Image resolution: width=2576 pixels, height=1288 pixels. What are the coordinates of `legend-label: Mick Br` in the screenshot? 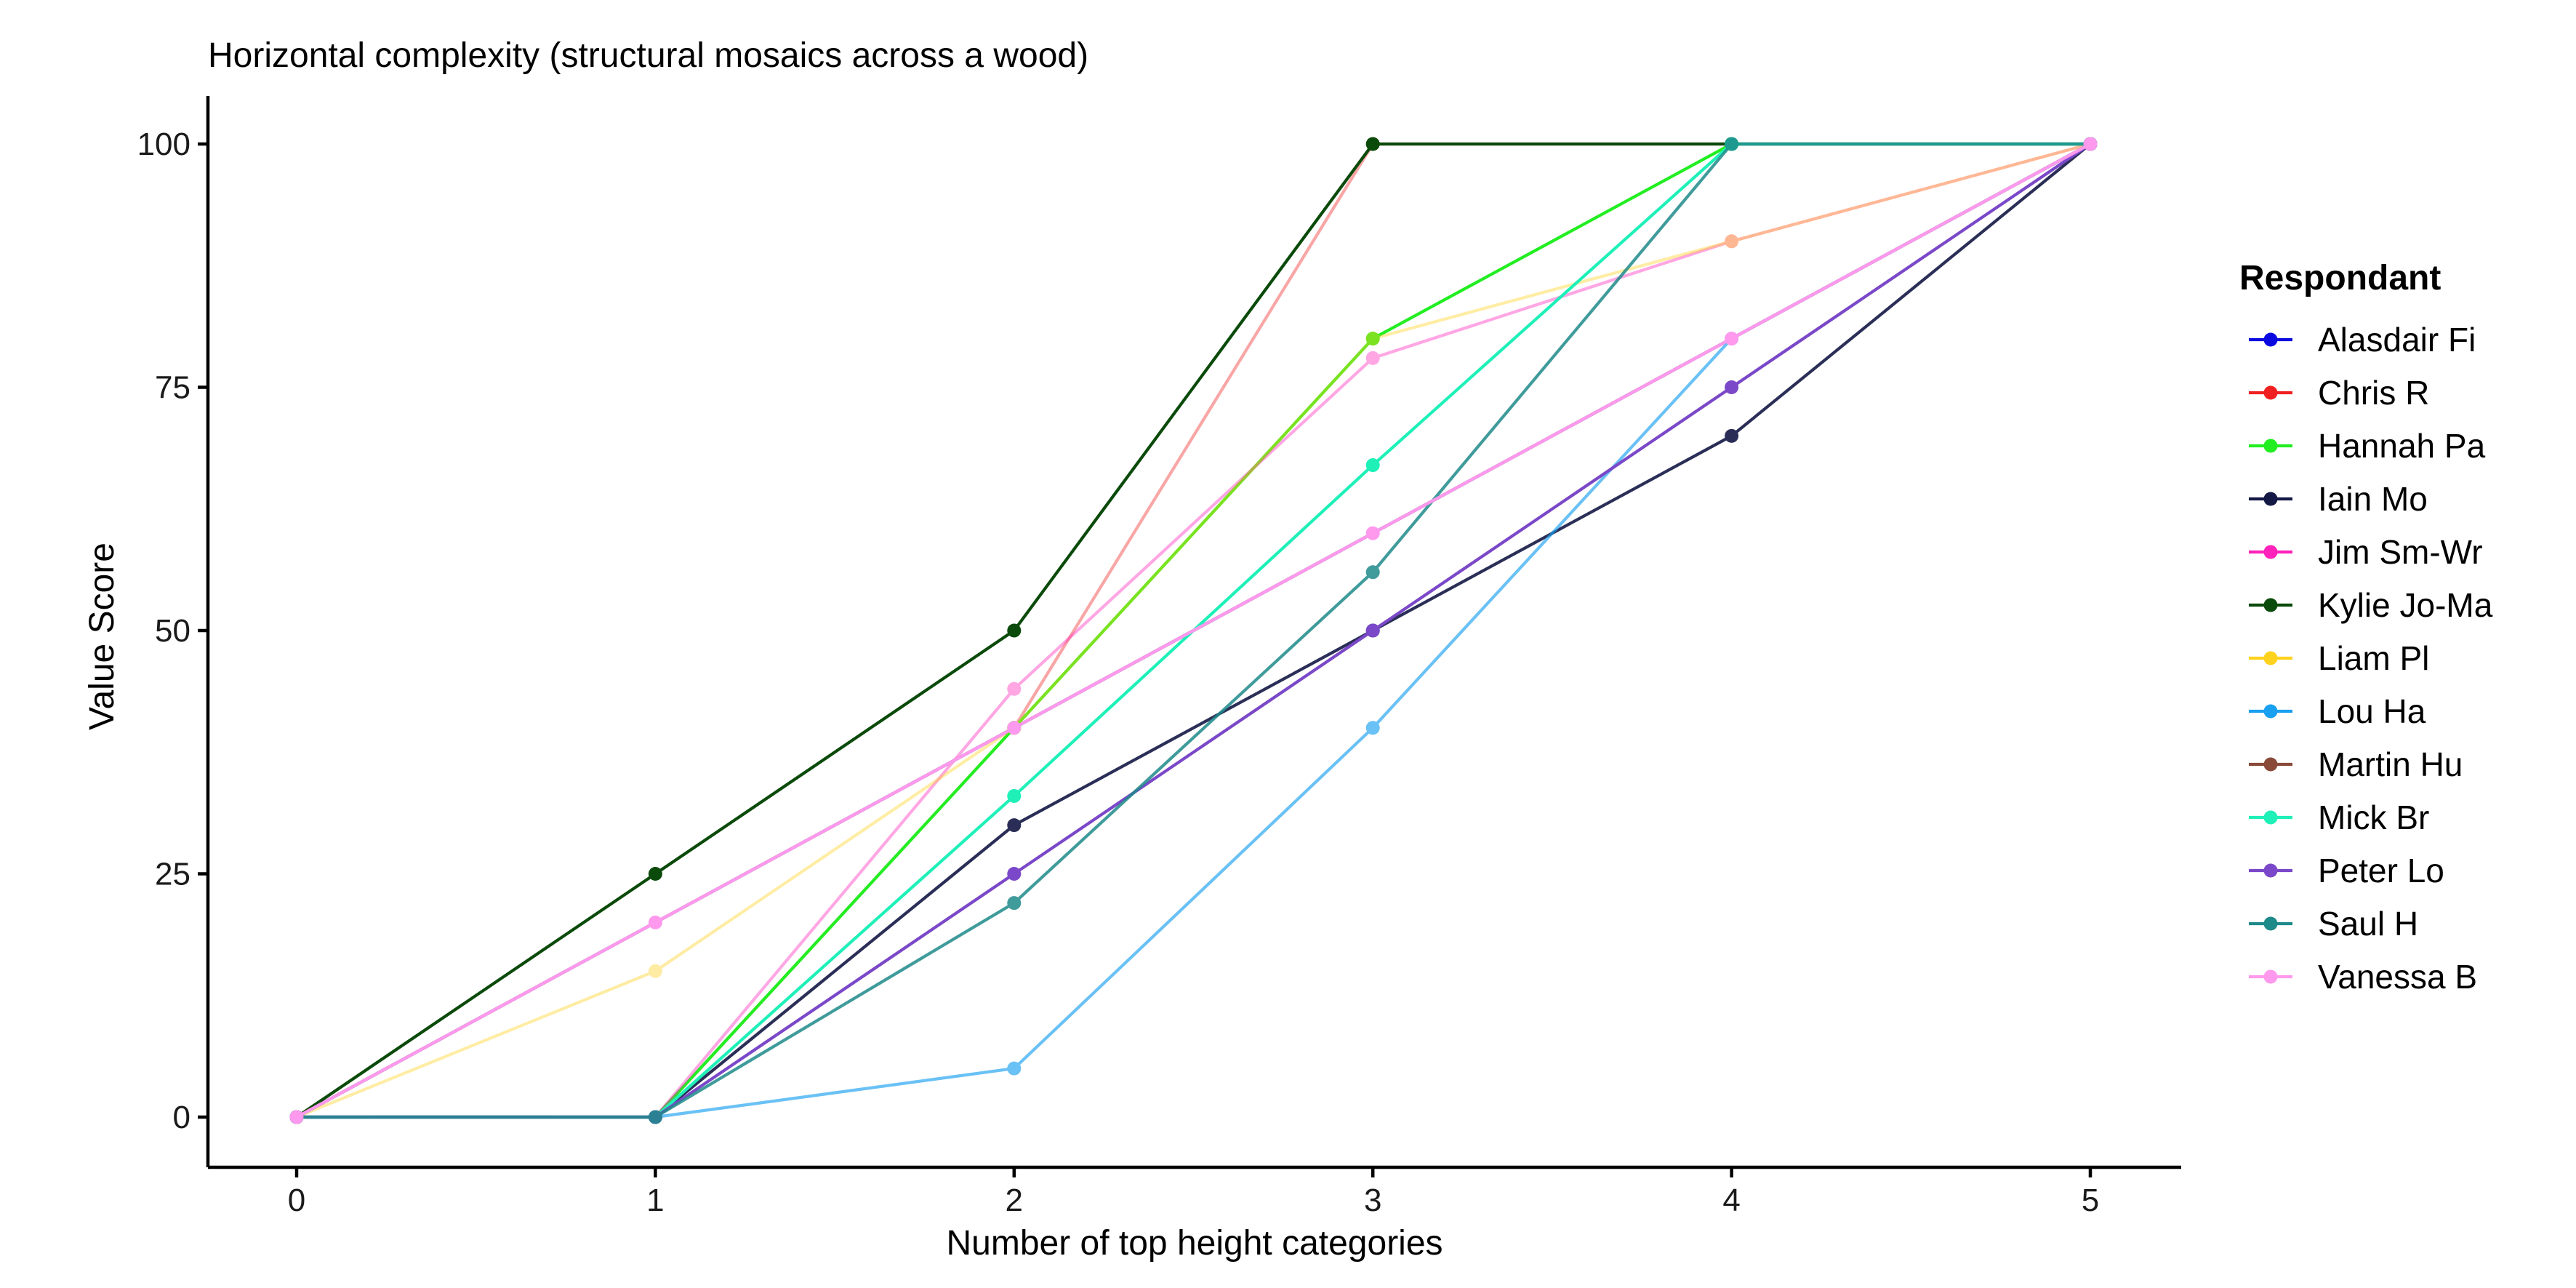 It's located at (2373, 817).